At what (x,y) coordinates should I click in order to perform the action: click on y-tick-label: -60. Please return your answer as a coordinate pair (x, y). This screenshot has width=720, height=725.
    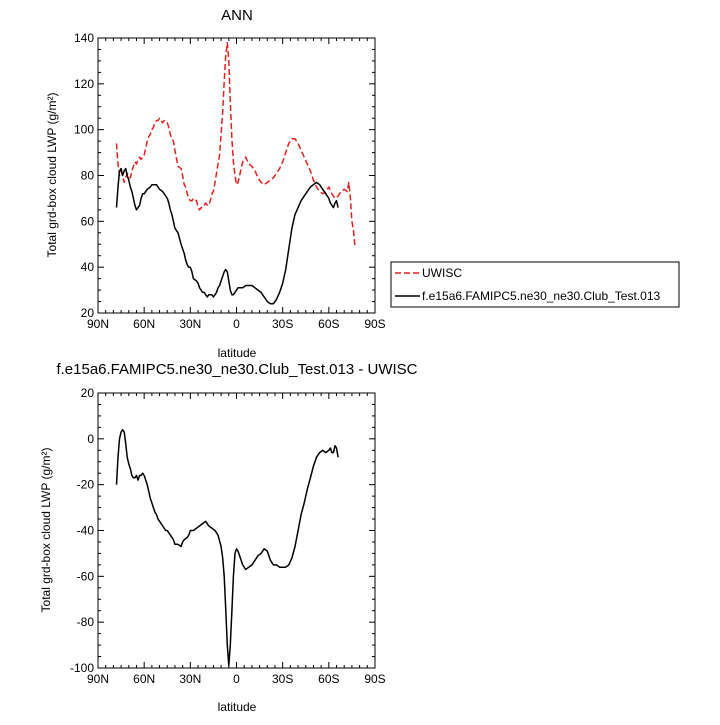
    Looking at the image, I should click on (86, 576).